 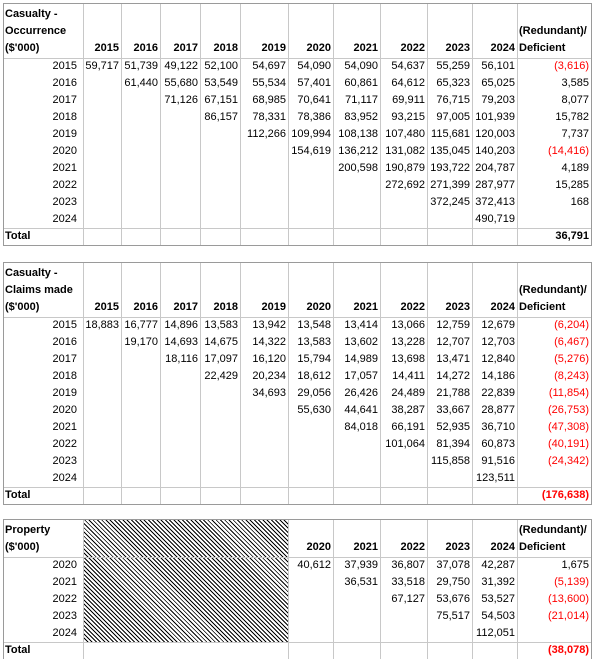 What do you see at coordinates (571, 376) in the screenshot?
I see `deficient-cell: (8,243)` at bounding box center [571, 376].